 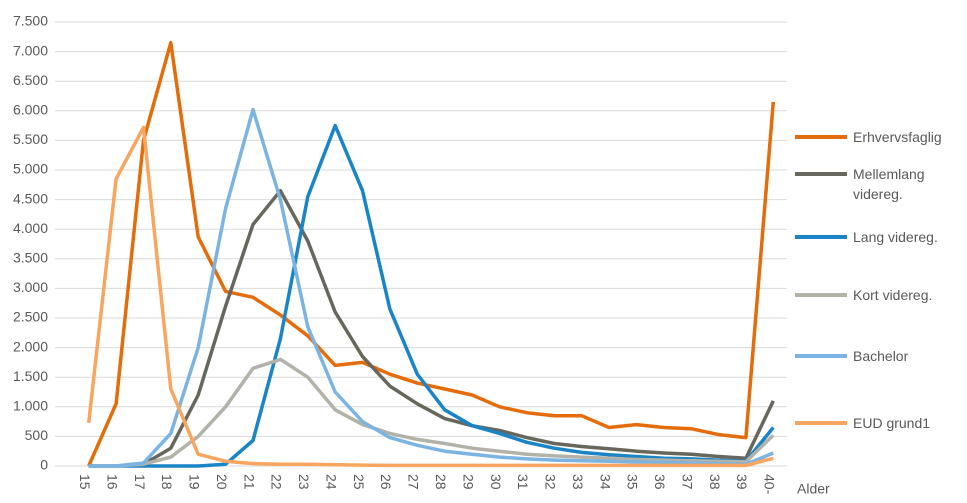 I want to click on y-tick-label: 500, so click(x=37, y=435).